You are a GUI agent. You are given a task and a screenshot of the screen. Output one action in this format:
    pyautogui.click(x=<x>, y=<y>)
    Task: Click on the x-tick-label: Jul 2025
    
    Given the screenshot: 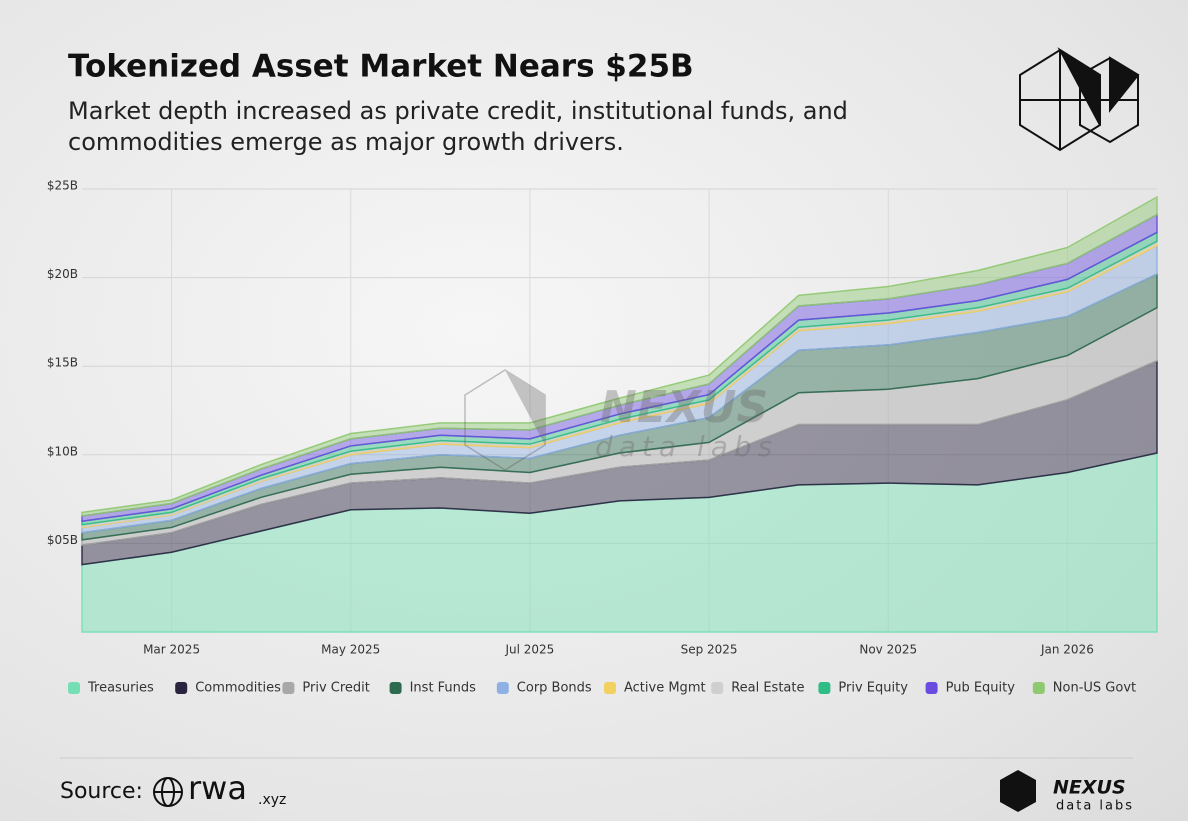 What is the action you would take?
    pyautogui.click(x=529, y=650)
    